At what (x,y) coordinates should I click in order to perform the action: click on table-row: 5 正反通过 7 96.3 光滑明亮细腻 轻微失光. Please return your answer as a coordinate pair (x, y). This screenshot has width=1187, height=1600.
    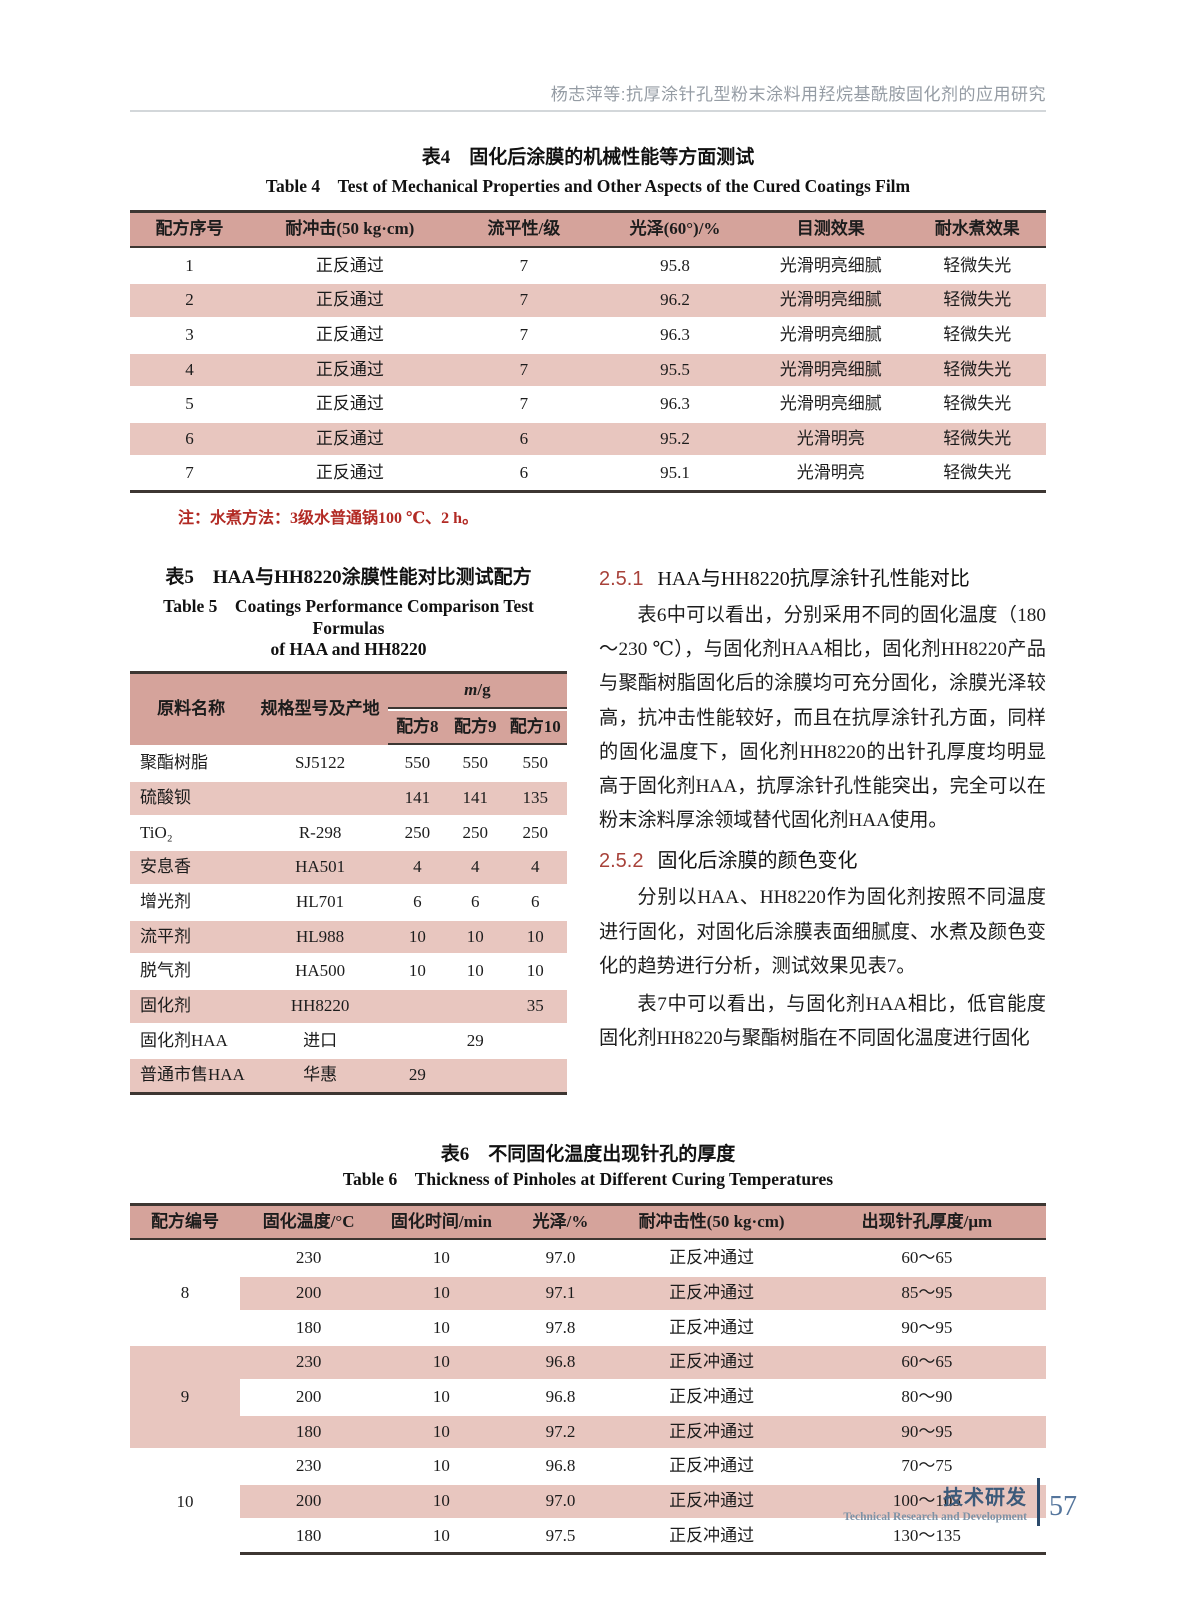
    Looking at the image, I should click on (588, 404).